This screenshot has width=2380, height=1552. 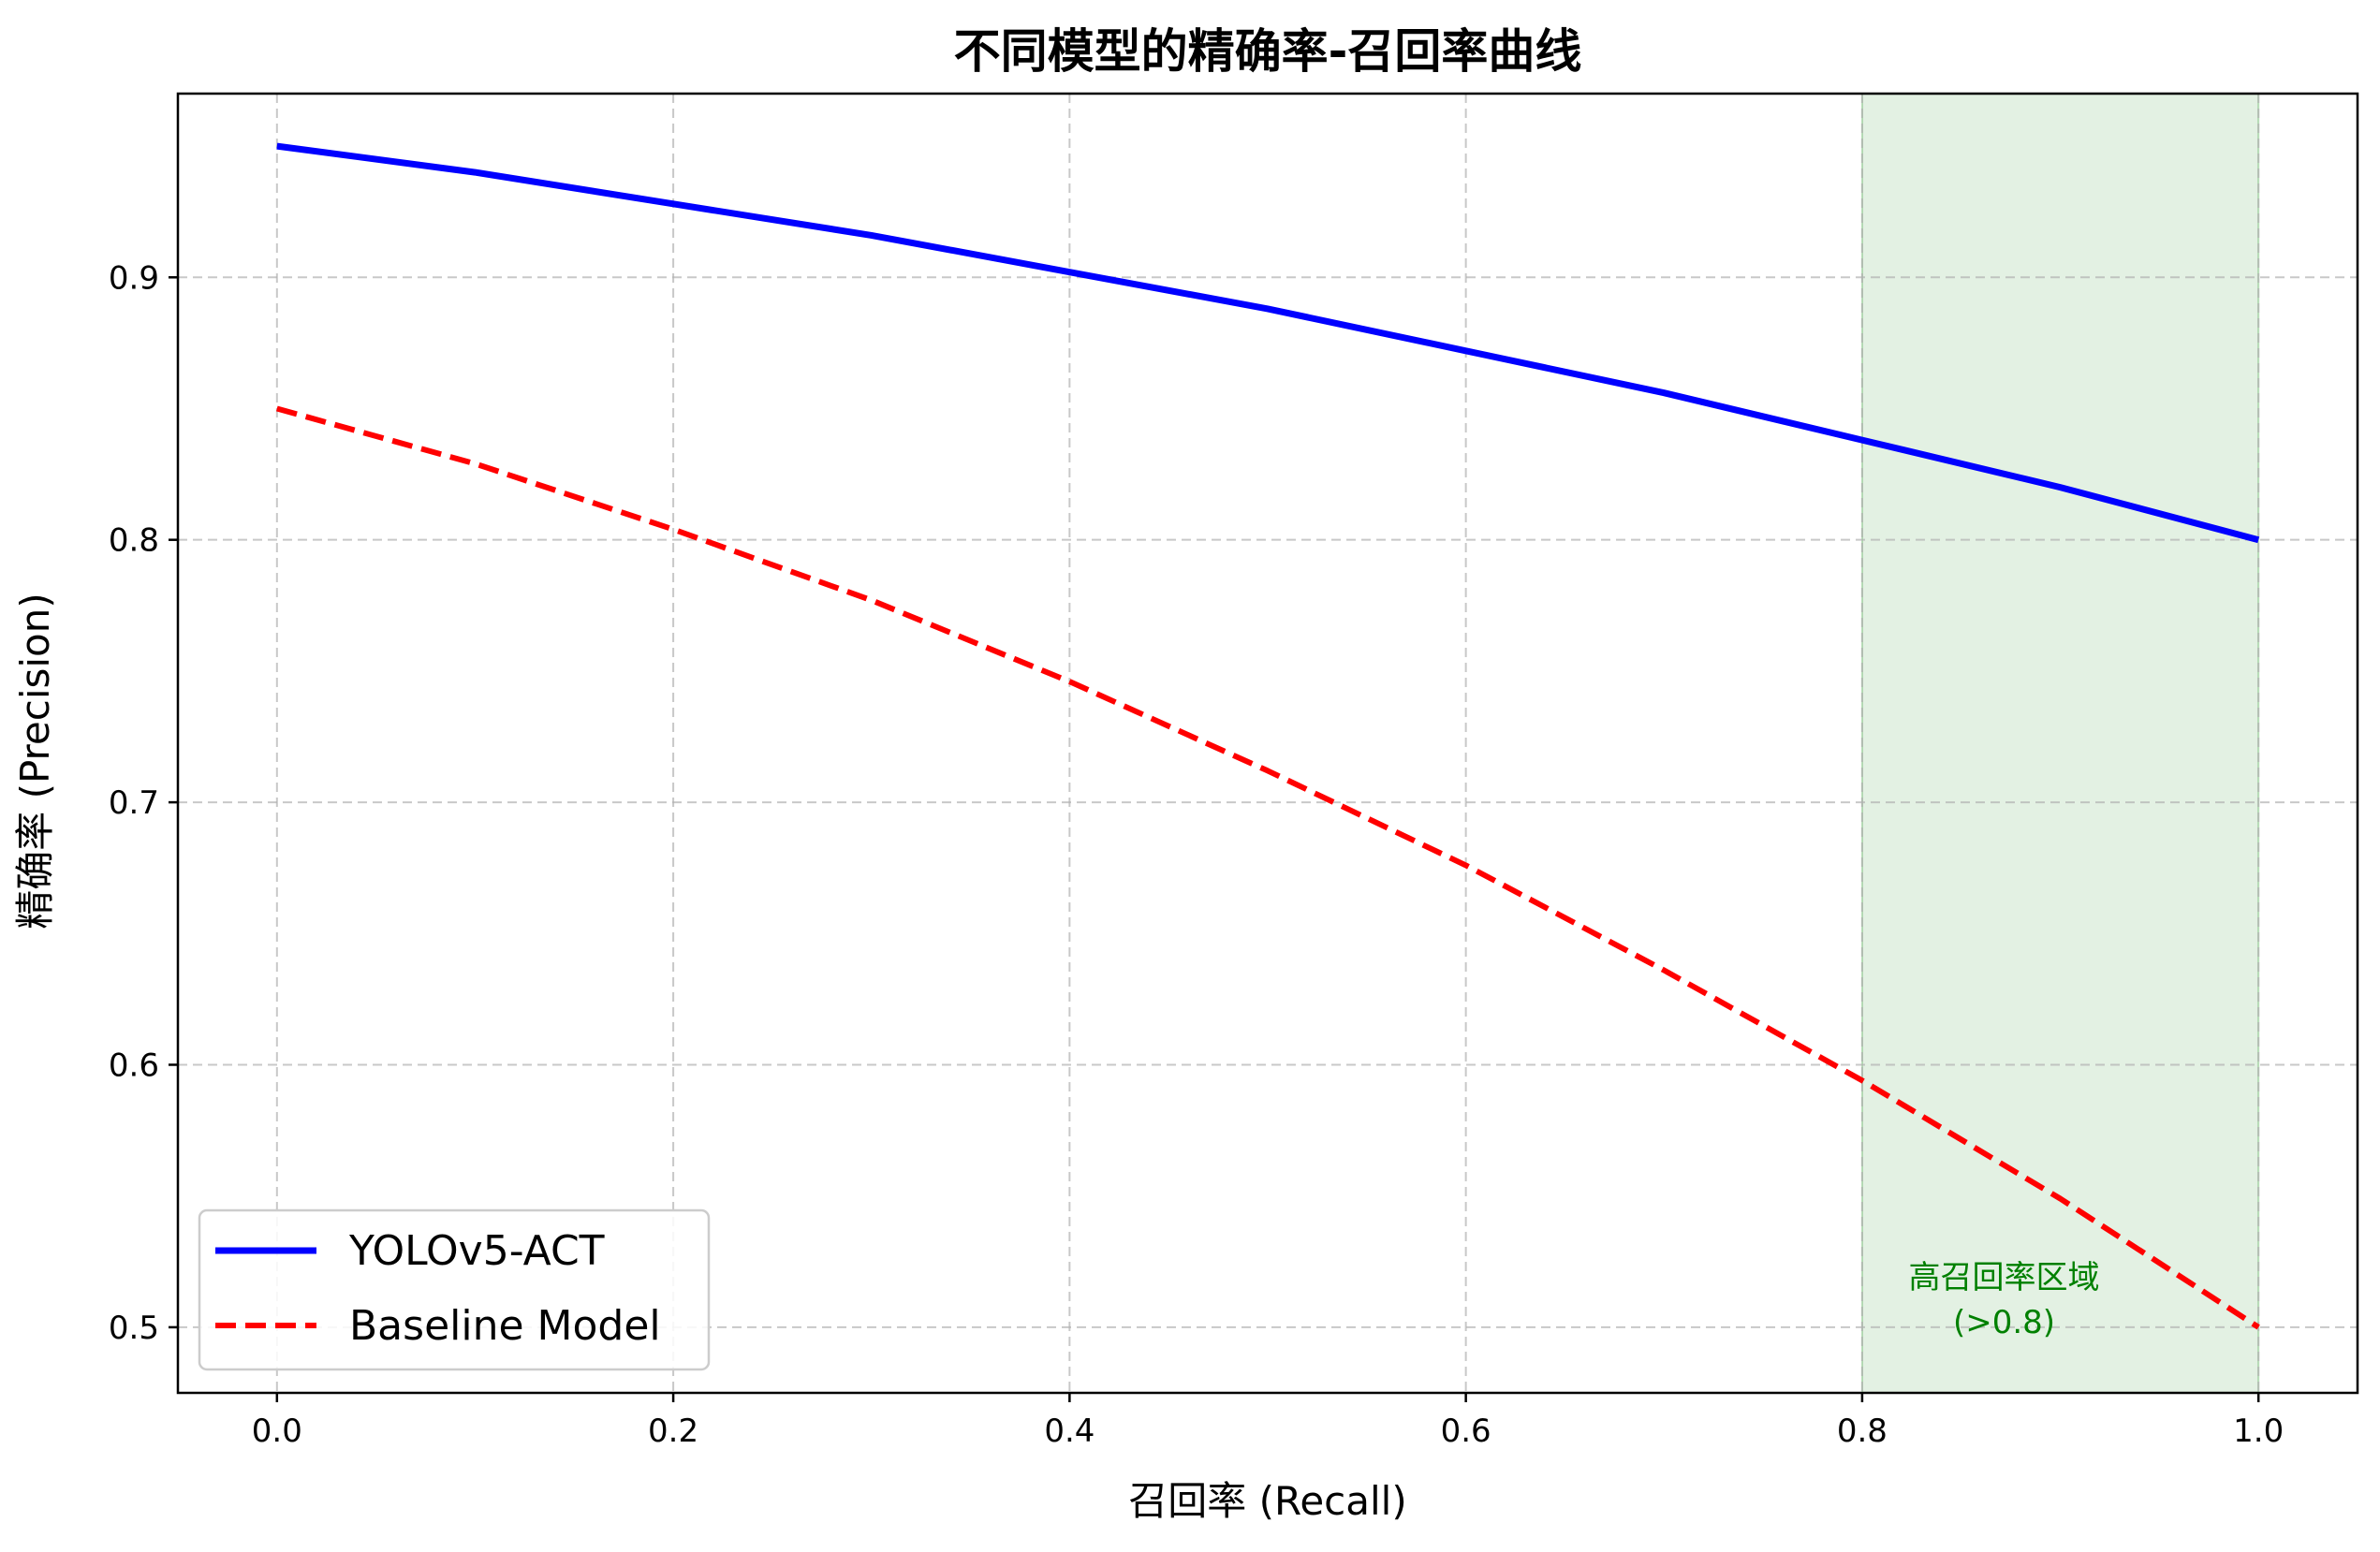 I want to click on x-tick-label: 0.8, so click(x=1862, y=1431).